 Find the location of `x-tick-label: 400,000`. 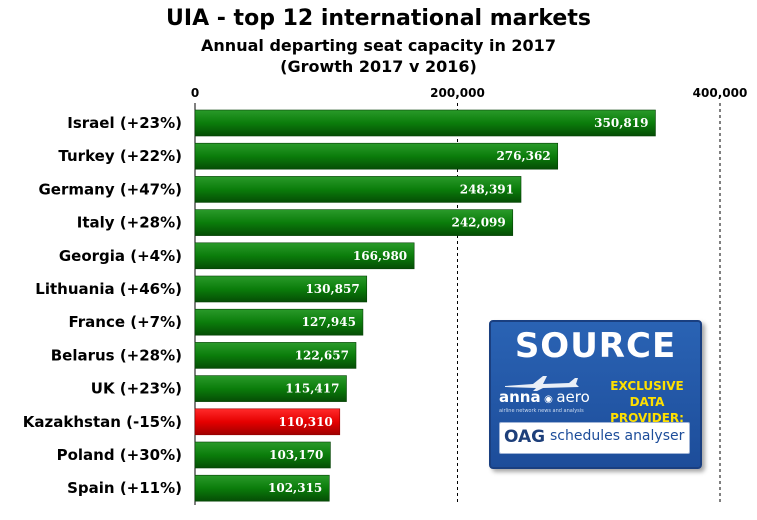

x-tick-label: 400,000 is located at coordinates (720, 93).